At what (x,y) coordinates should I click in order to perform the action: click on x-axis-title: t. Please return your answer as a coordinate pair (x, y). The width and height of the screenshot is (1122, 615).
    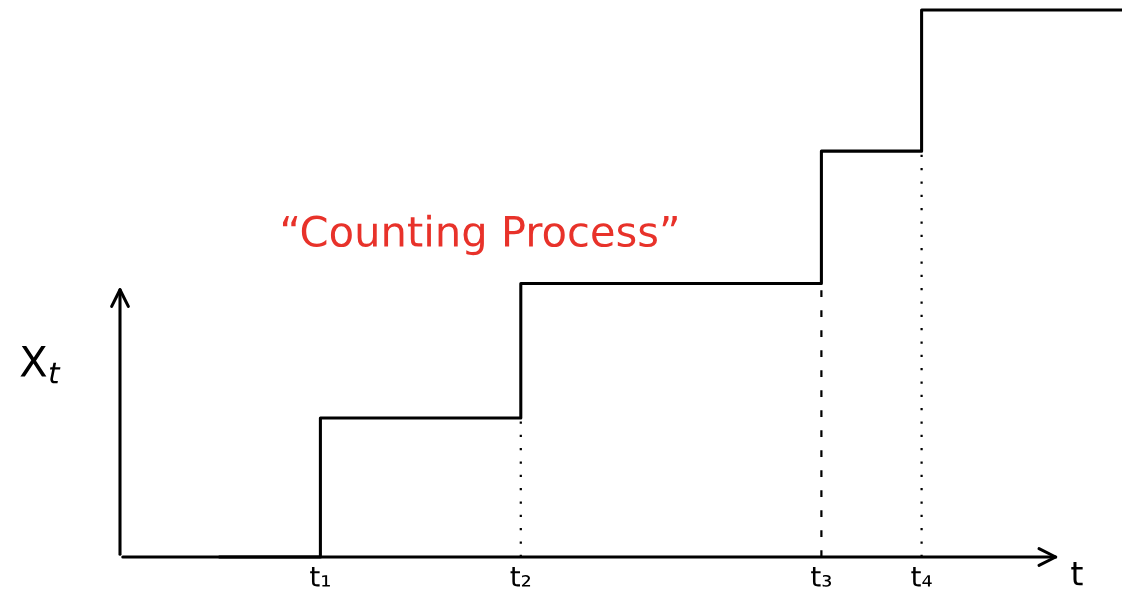
    Looking at the image, I should click on (1077, 573).